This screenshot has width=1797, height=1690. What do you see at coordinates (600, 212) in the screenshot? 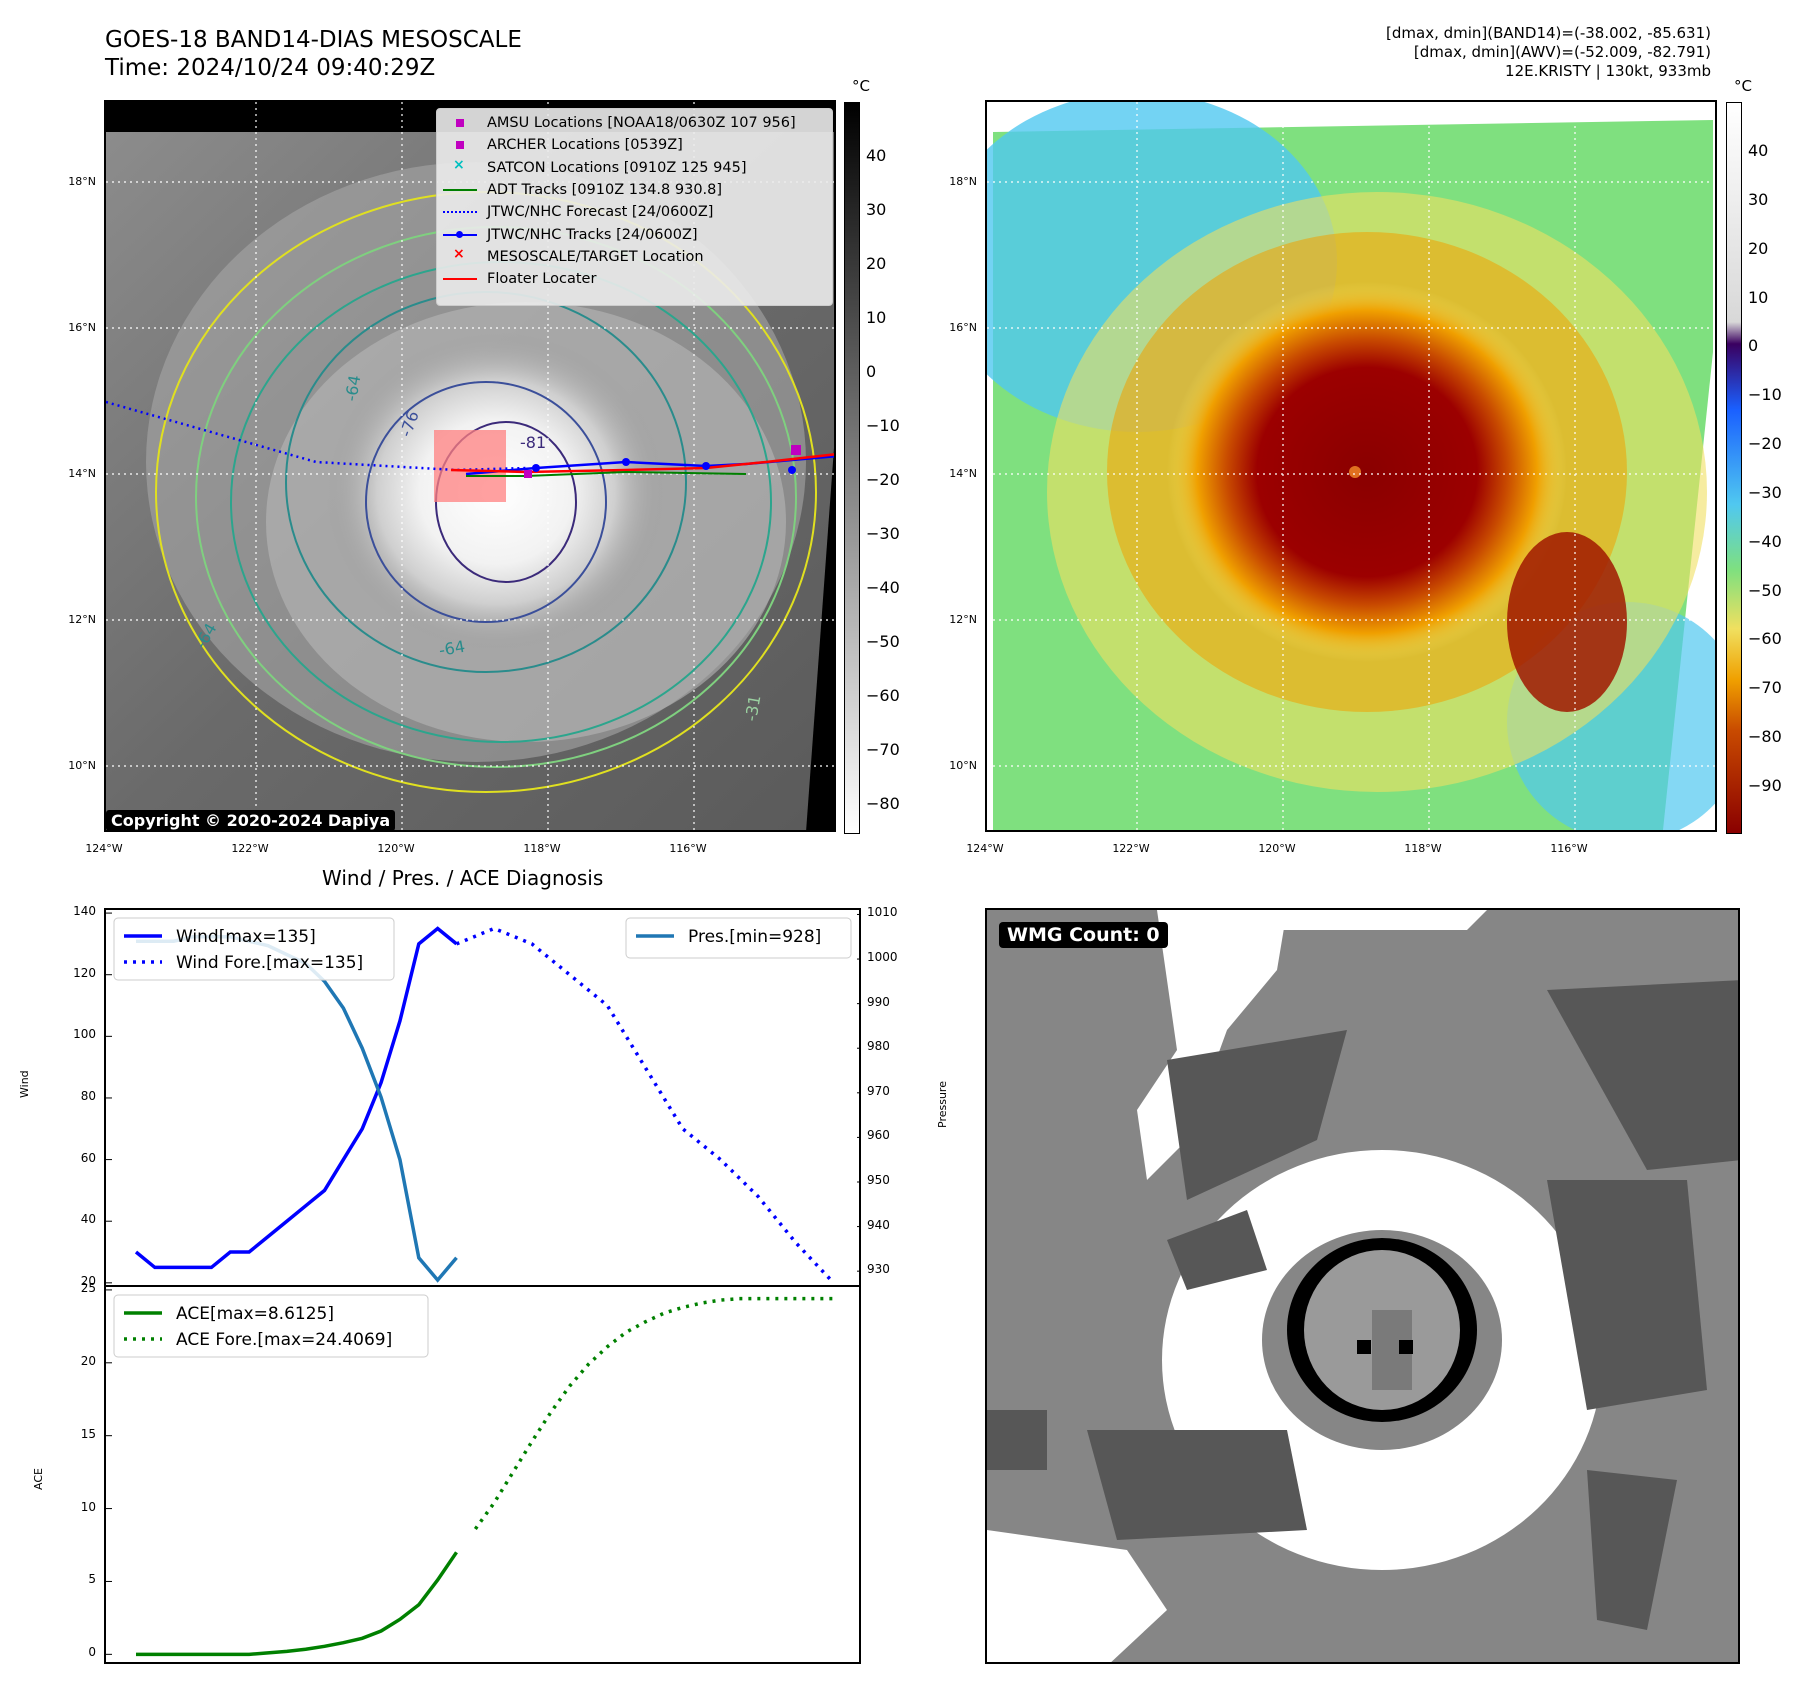
I see `legend-label: JTWC/NHC Forecast [24/0600Z]` at bounding box center [600, 212].